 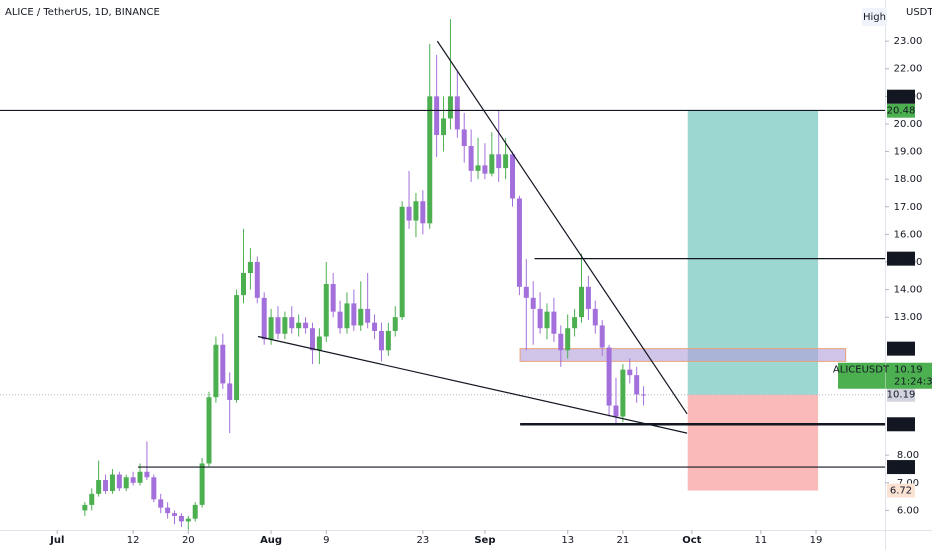 I want to click on trend-line, so click(x=472, y=384).